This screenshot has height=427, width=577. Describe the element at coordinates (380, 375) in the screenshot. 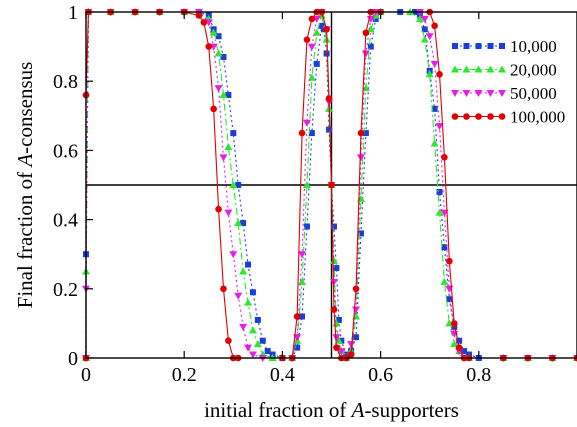

I see `x-tick-label: 0.6` at that location.